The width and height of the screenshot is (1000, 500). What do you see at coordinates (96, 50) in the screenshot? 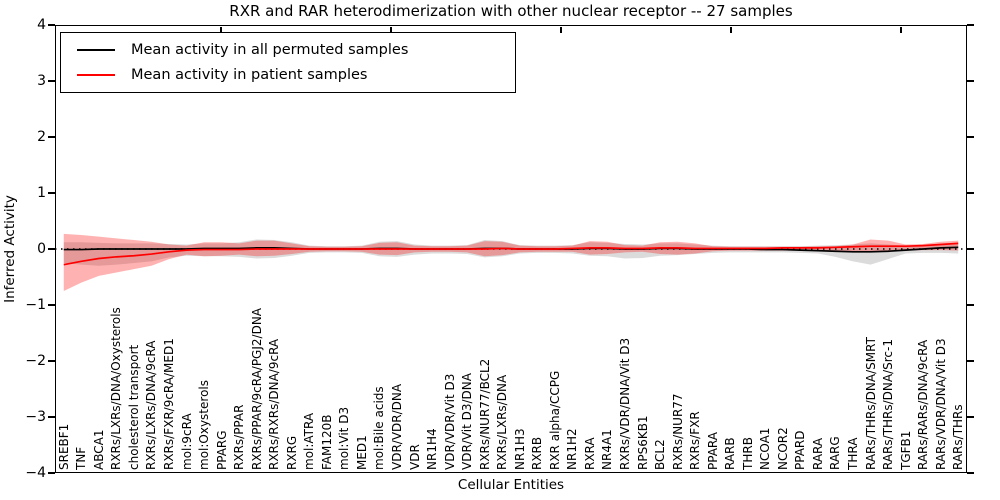
I see `permuted-line-swatch` at bounding box center [96, 50].